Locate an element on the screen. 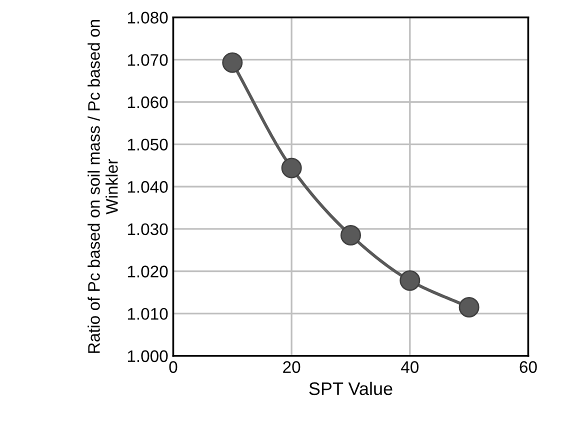 This screenshot has height=434, width=568. y-tick-label: 1.040 is located at coordinates (148, 187).